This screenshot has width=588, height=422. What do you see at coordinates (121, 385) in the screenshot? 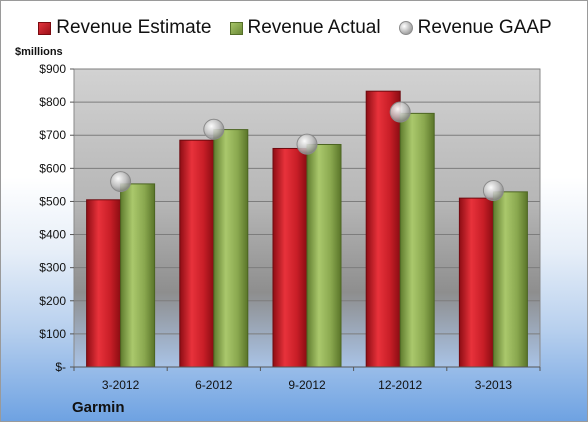
I see `x-tick-label: 3-2012` at bounding box center [121, 385].